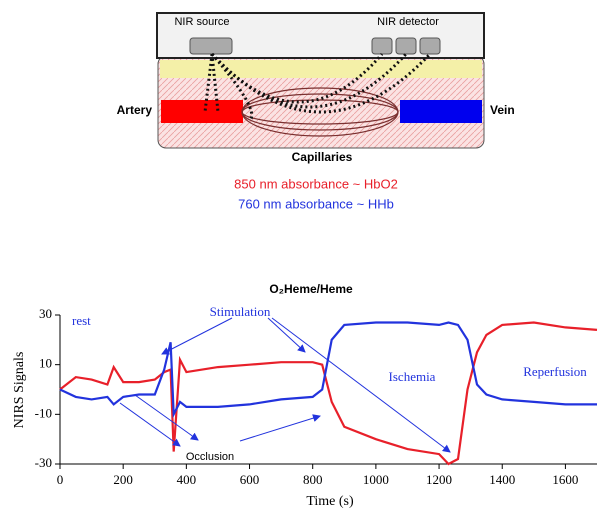 The width and height of the screenshot is (602, 510). I want to click on annotation: Stimulation, so click(240, 311).